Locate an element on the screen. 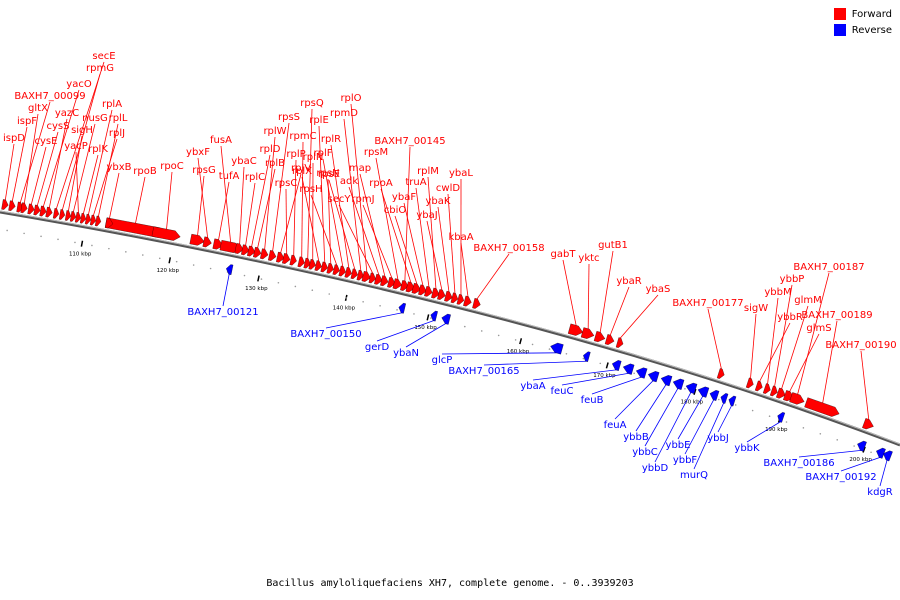 This screenshot has width=900, height=600. gene-label-ybbK: ybbK is located at coordinates (747, 448).